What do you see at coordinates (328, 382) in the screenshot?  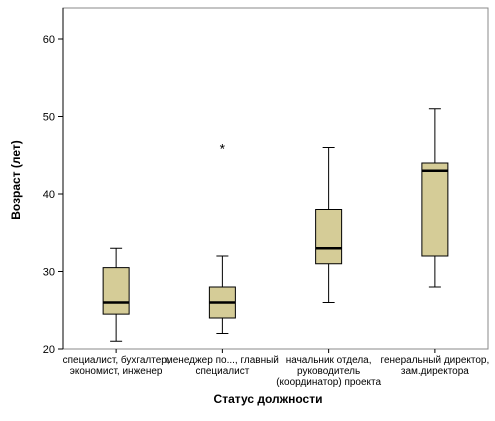 I see `x-tick-label-line: (координатор) проекта` at bounding box center [328, 382].